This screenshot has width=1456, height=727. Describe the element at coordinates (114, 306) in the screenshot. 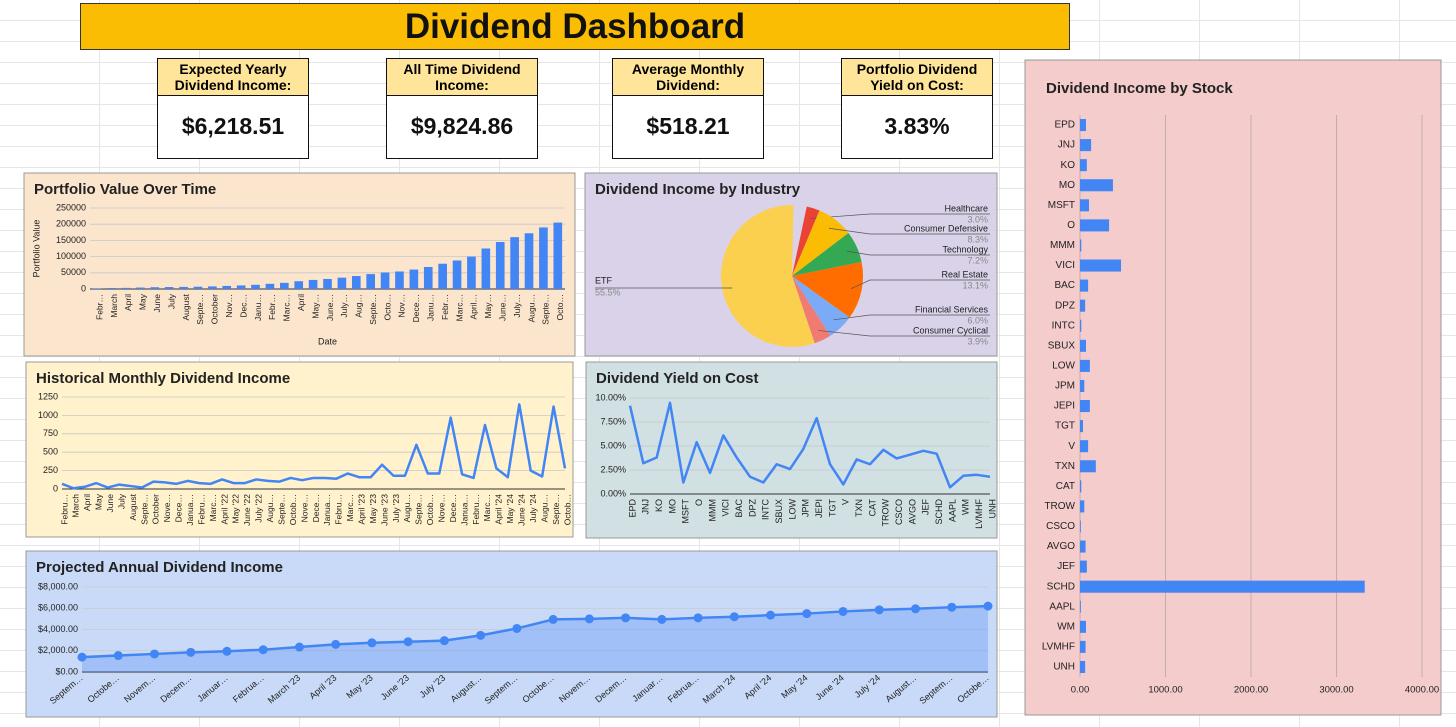

I see `x-tick-label: March` at that location.